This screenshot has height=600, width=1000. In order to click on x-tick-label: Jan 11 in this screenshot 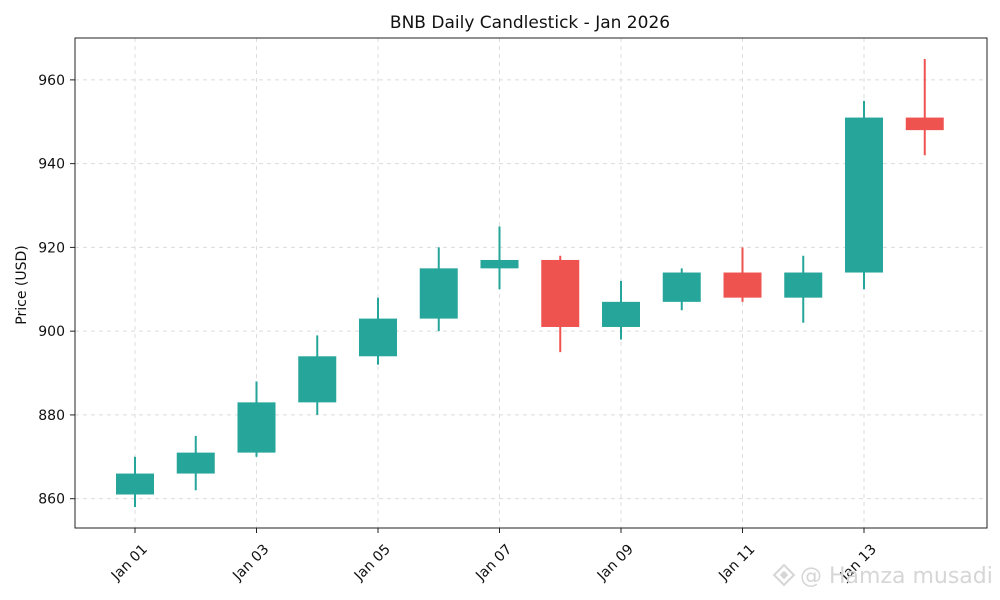, I will do `click(736, 563)`.